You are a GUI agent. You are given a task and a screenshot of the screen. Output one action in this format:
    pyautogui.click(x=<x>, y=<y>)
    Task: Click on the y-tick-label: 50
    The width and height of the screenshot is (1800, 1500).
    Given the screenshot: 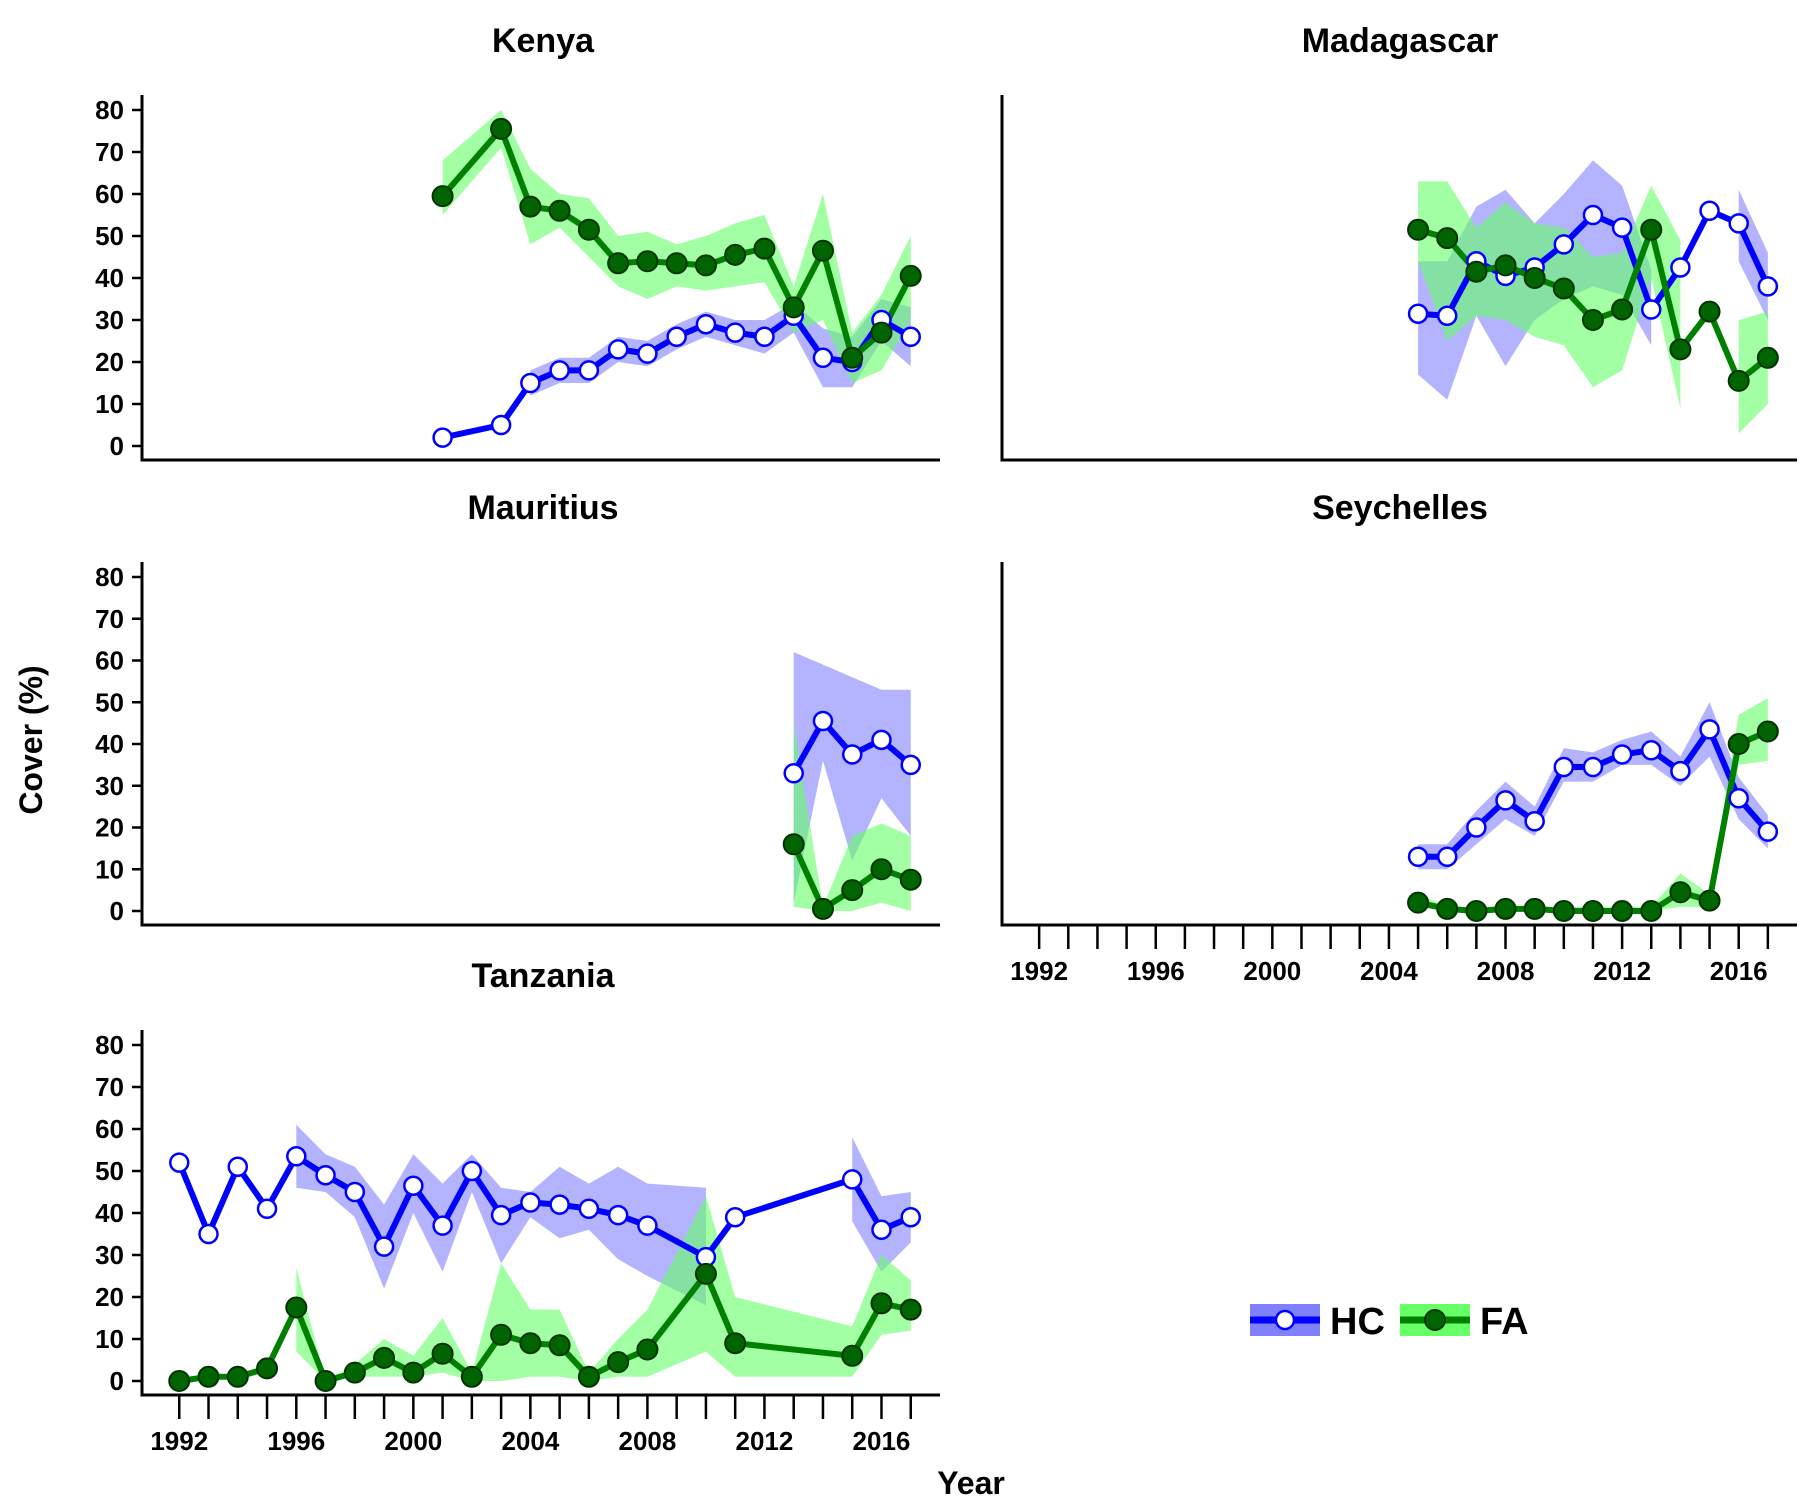 What is the action you would take?
    pyautogui.click(x=109, y=702)
    